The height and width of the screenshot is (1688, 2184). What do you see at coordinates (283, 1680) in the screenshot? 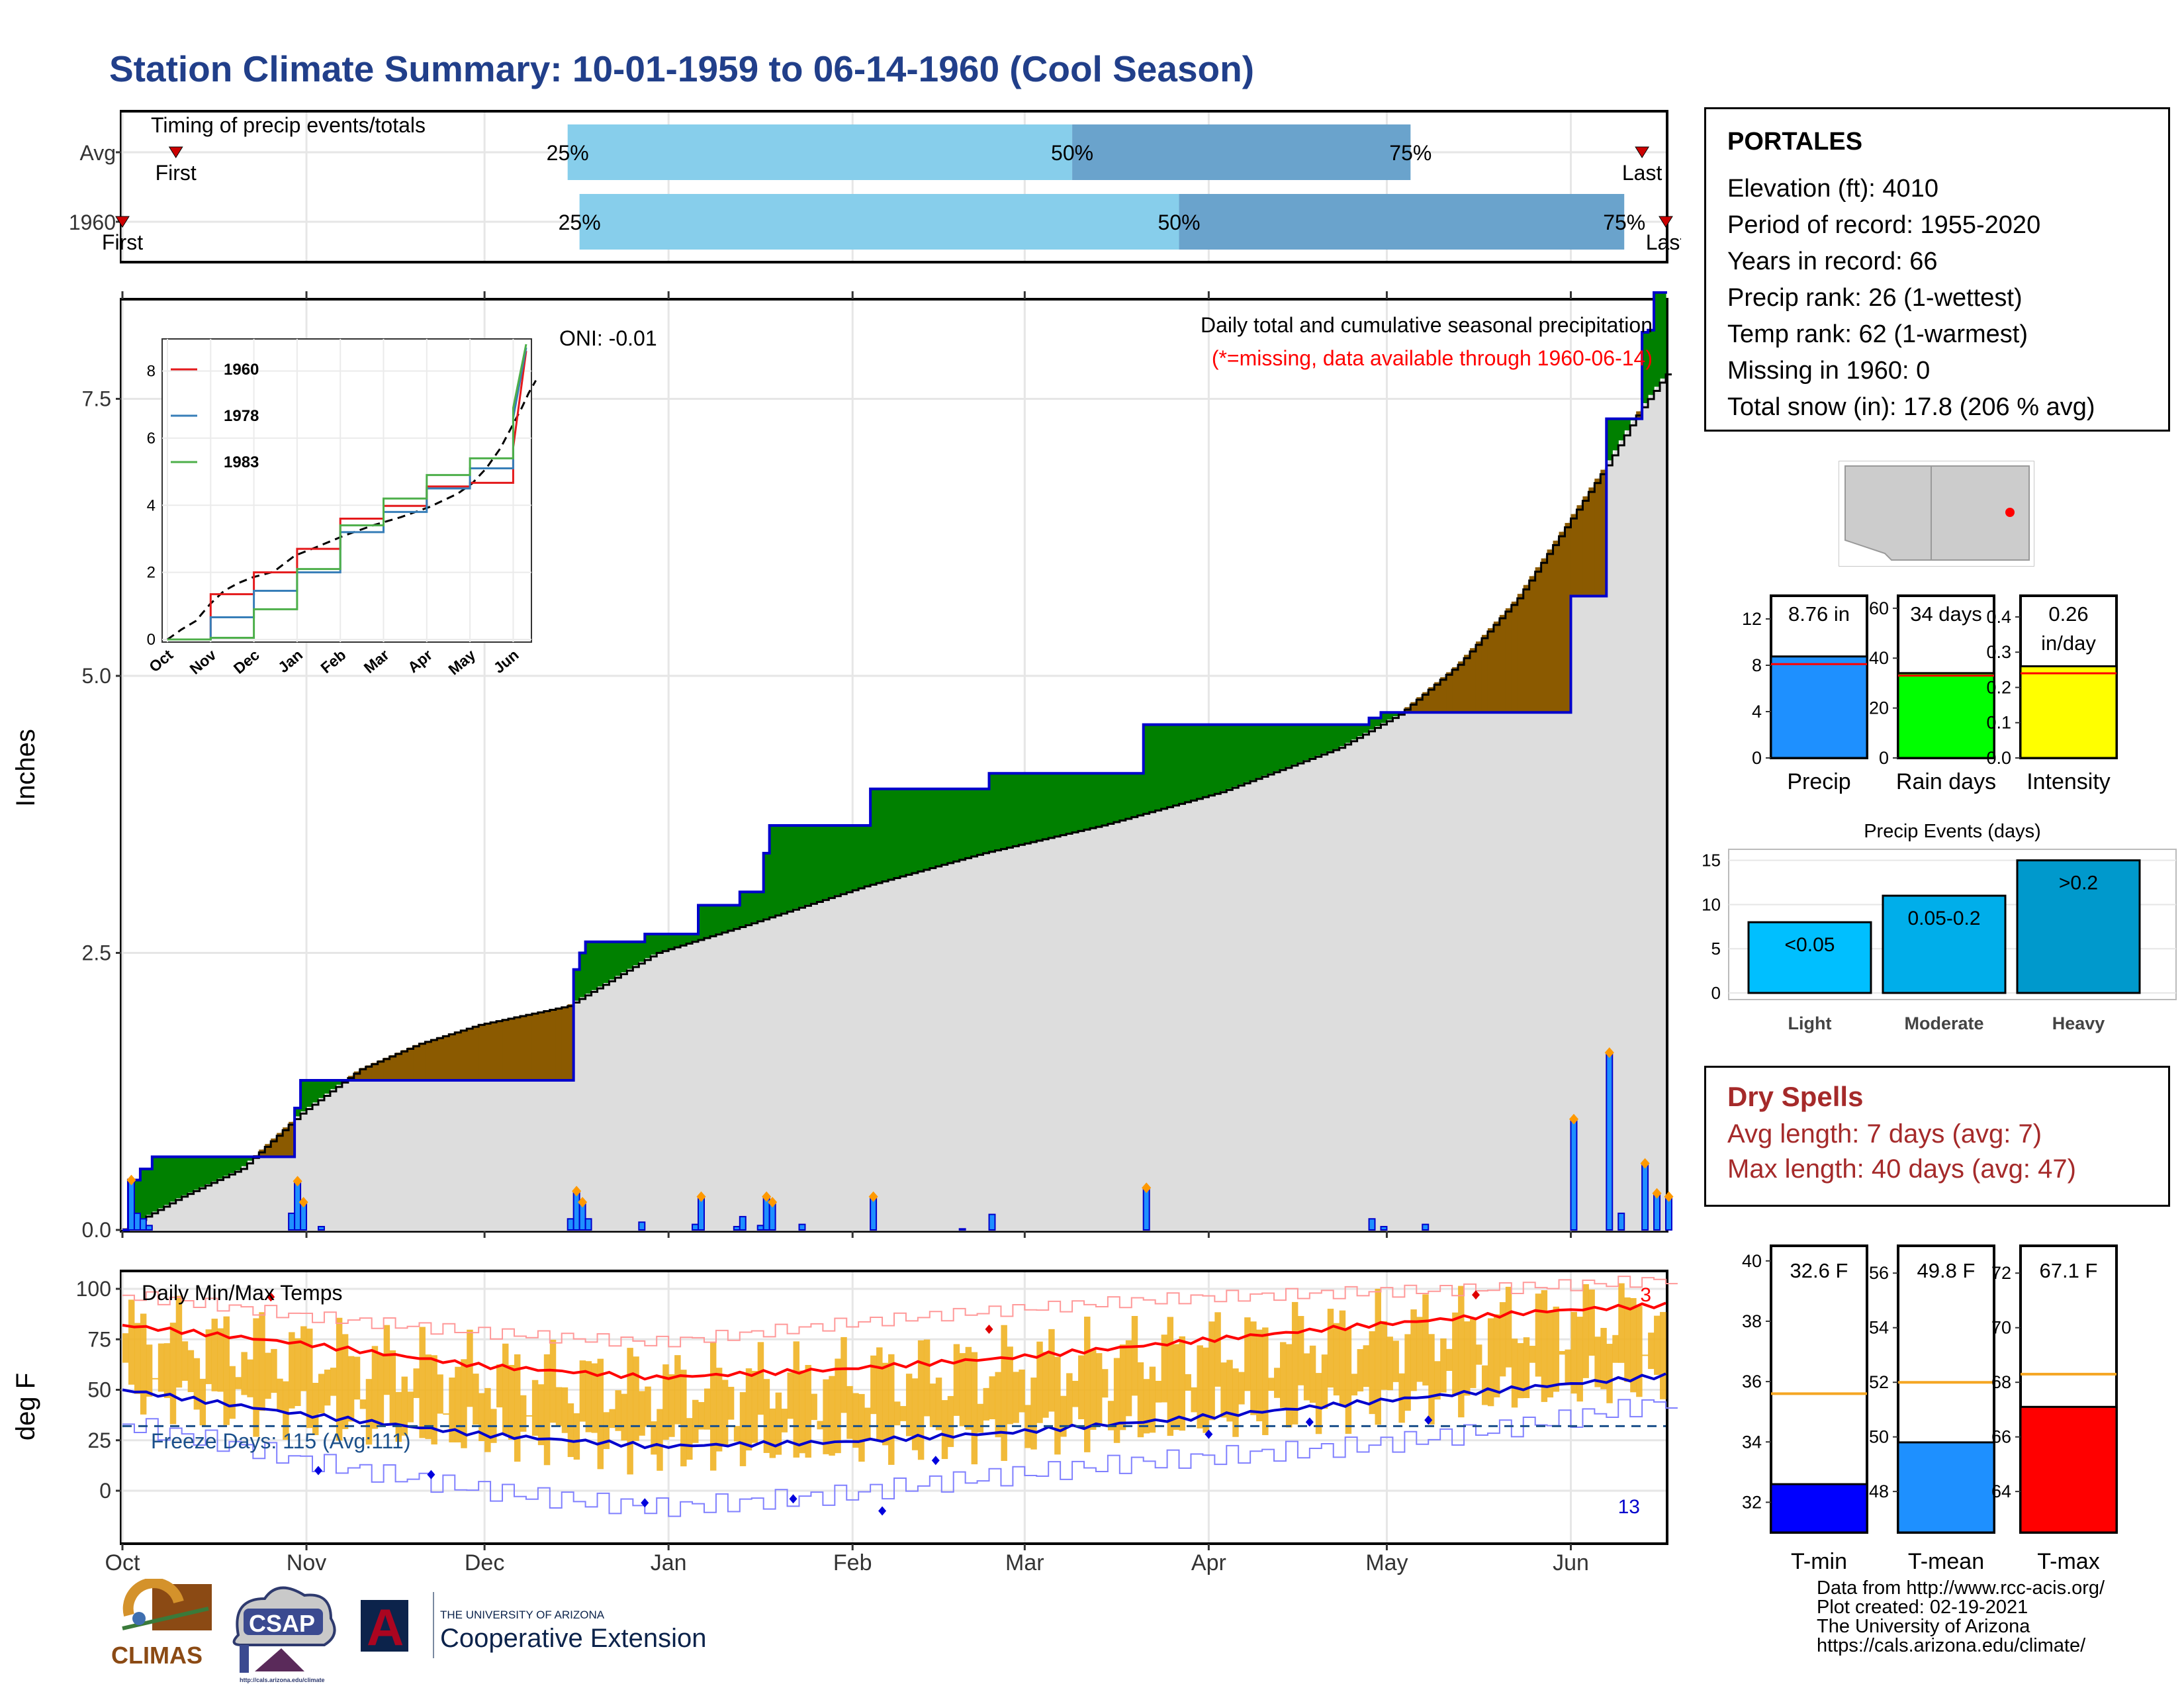
I see `csap-url: http://cals.arizona.edu/climate` at bounding box center [283, 1680].